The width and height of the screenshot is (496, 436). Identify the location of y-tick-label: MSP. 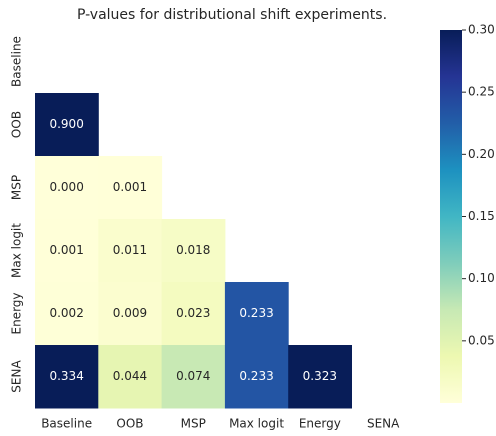
(17, 187).